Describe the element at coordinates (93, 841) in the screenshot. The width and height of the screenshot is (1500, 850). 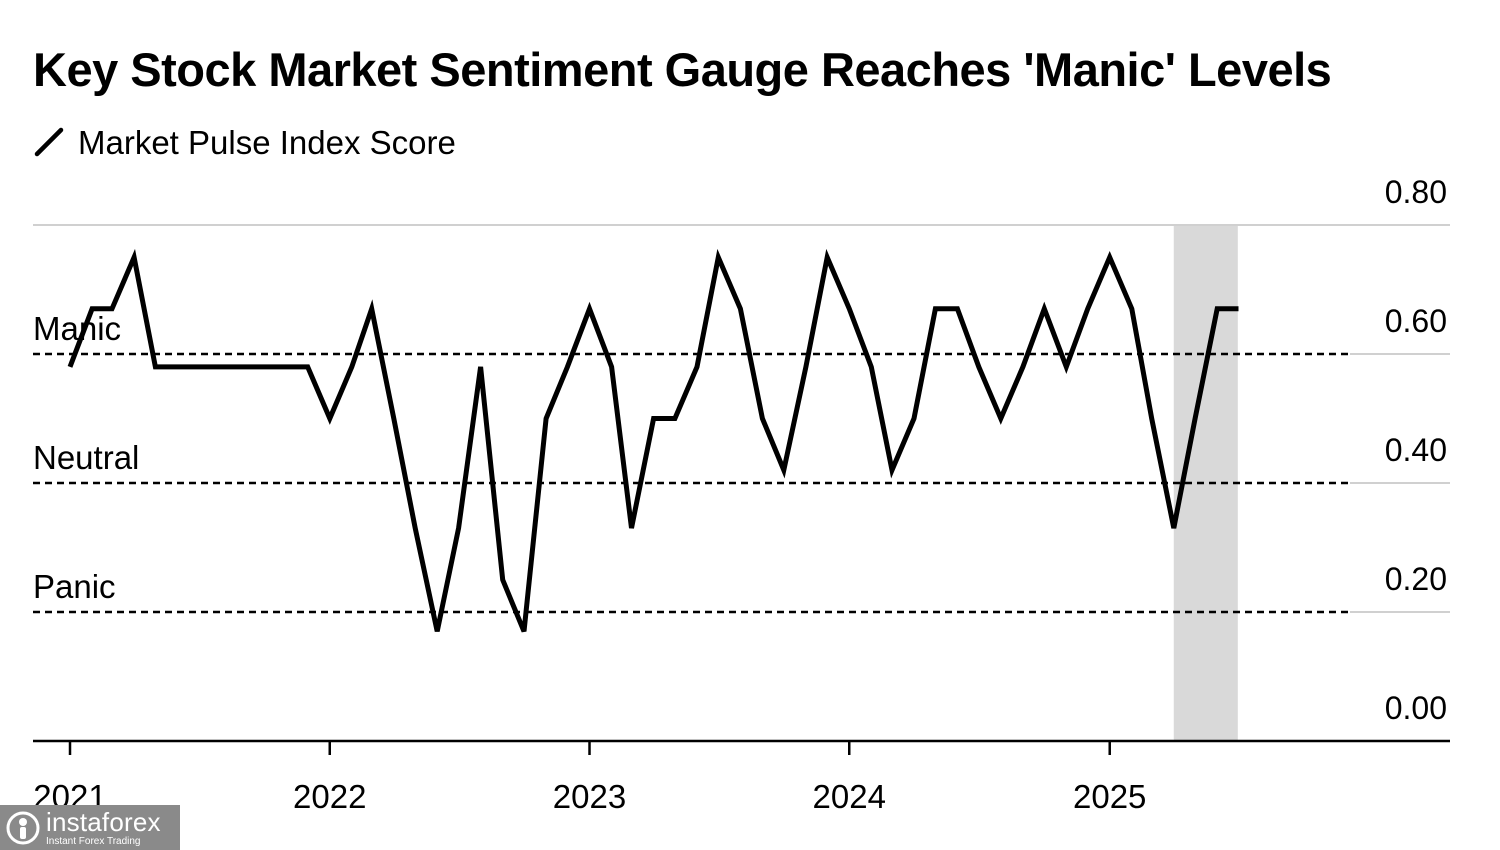
I see `watermark-tagline: Instant Forex Trading` at that location.